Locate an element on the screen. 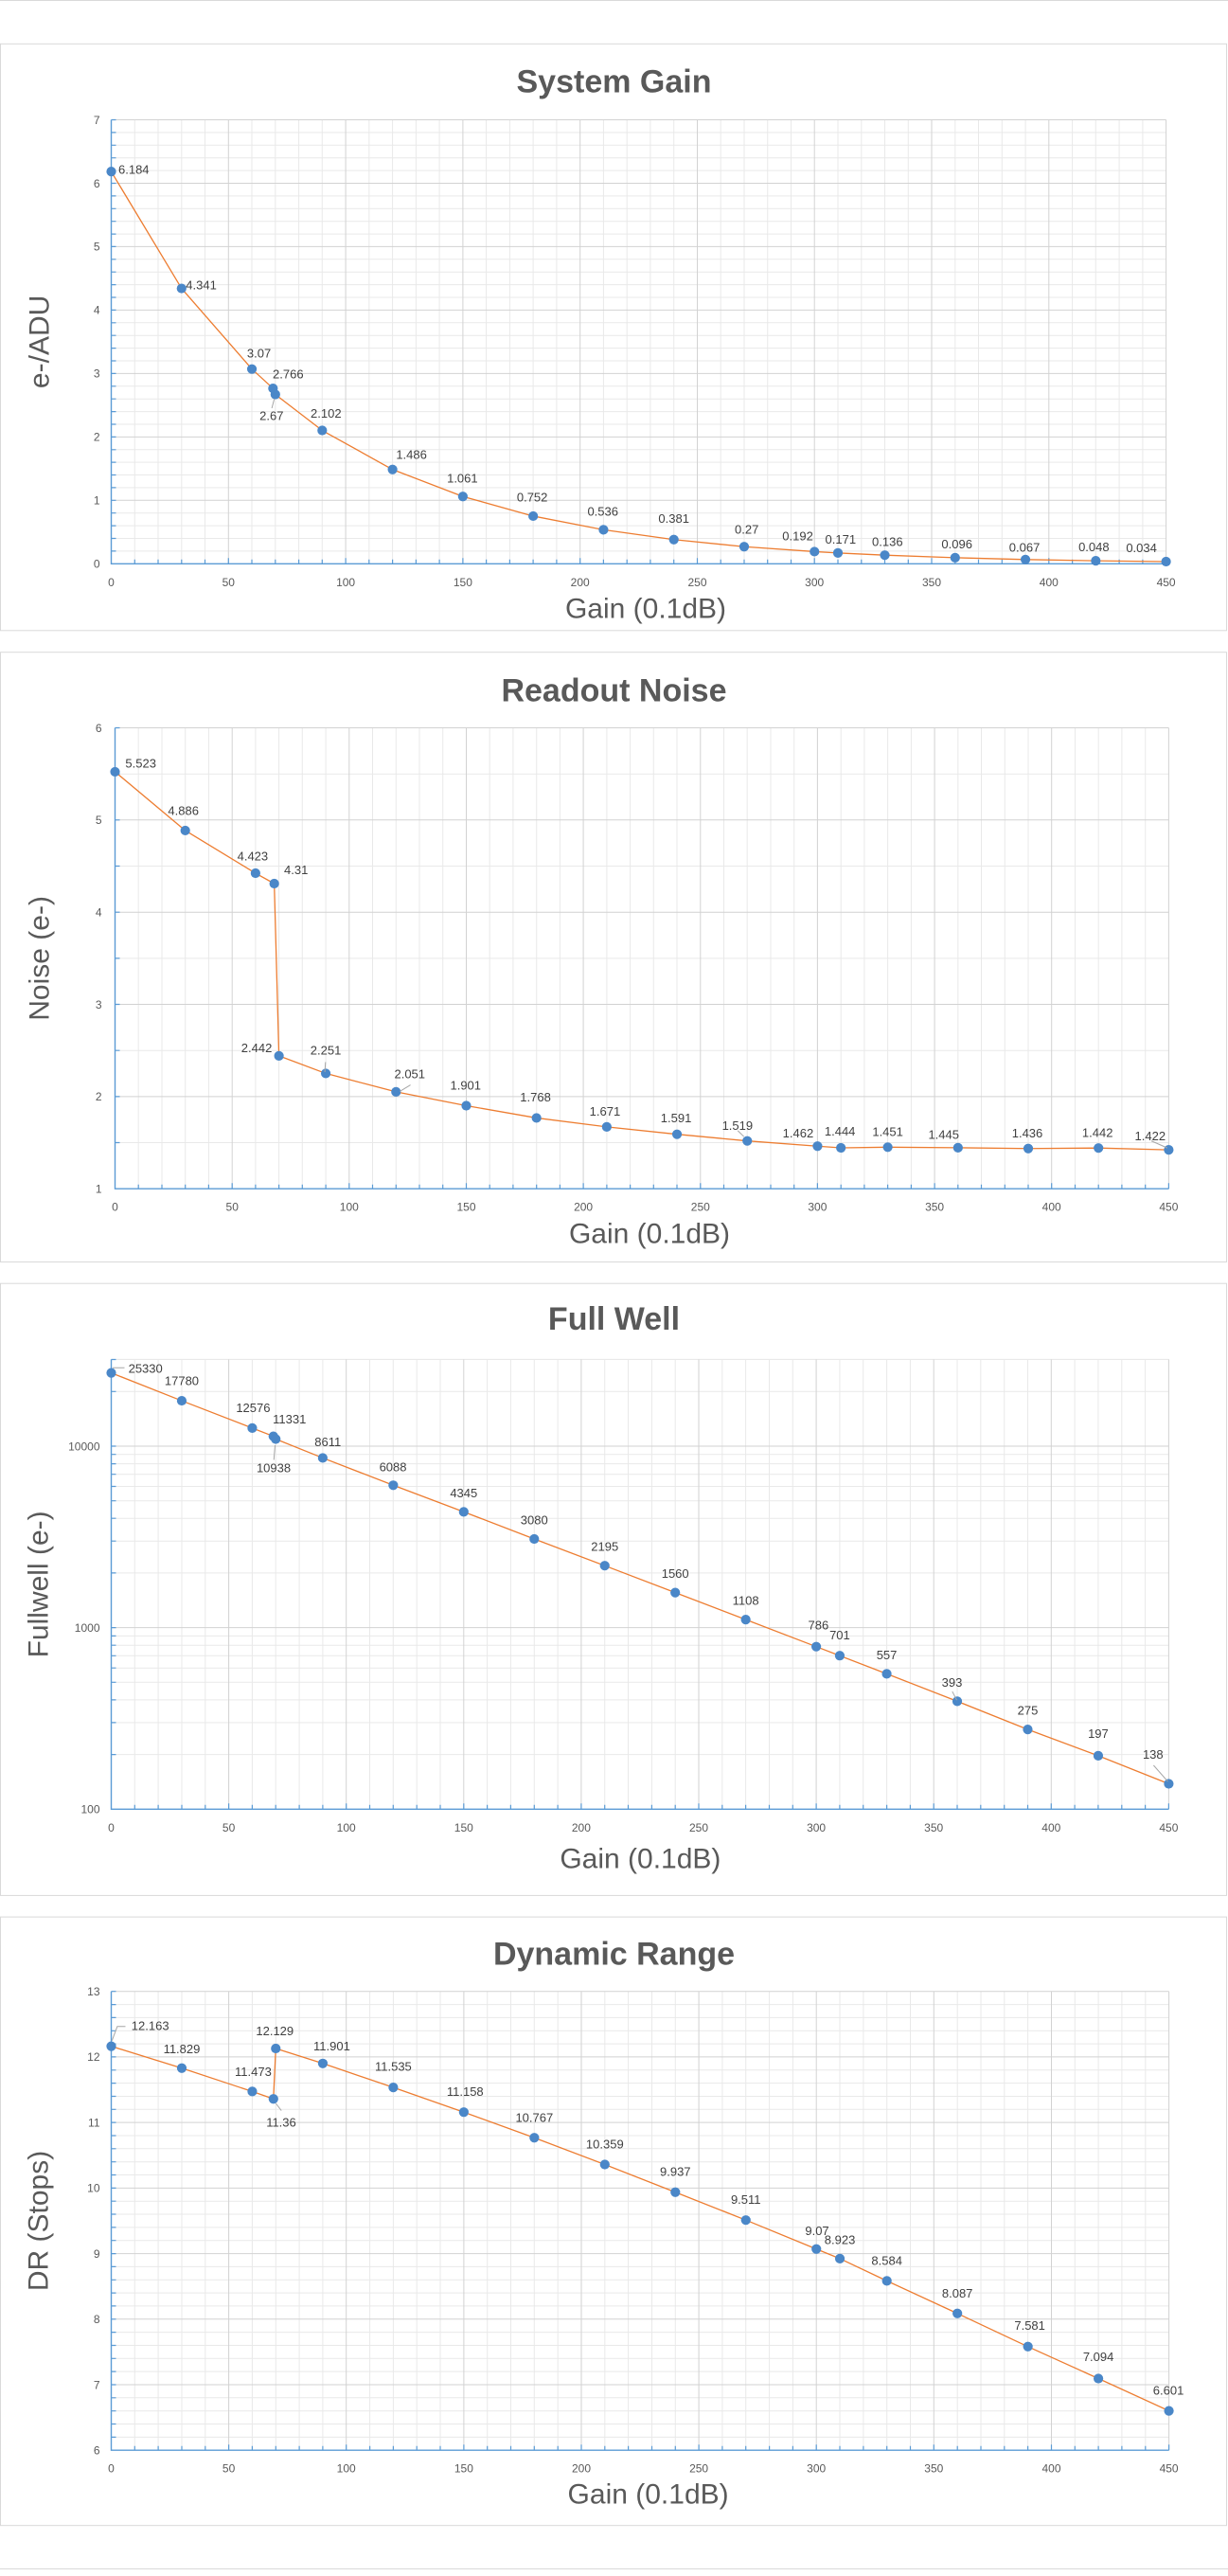 The width and height of the screenshot is (1228, 2576). svg-text: Full Well is located at coordinates (614, 1319).